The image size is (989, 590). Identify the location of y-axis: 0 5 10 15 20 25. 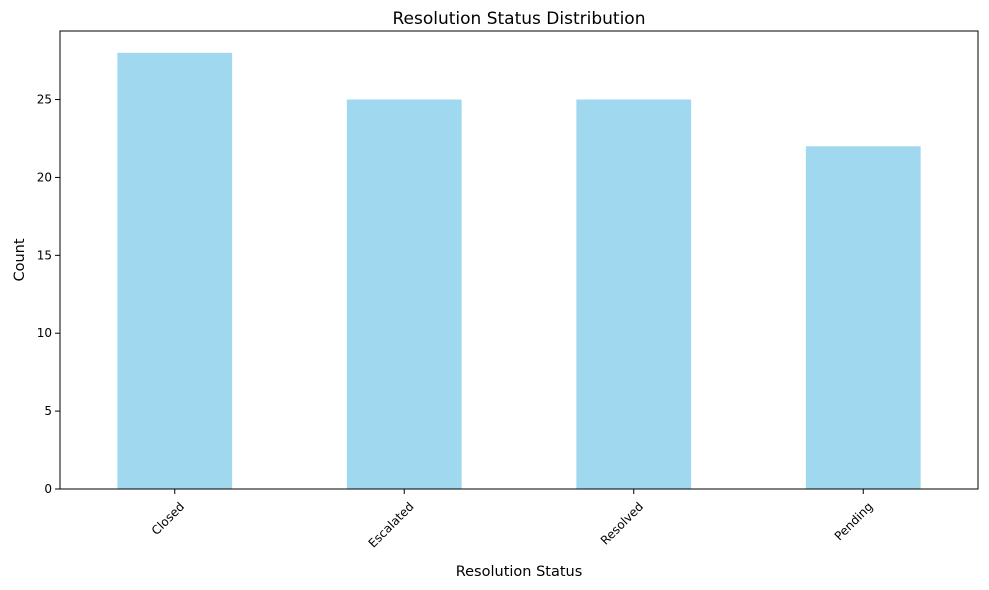
(48, 294).